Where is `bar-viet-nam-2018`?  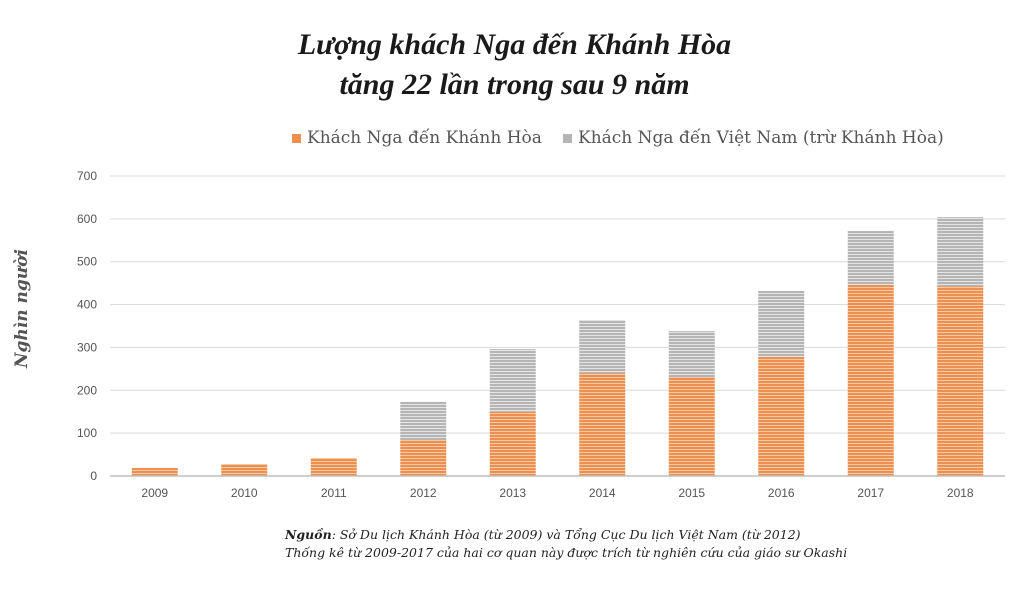 bar-viet-nam-2018 is located at coordinates (960, 252).